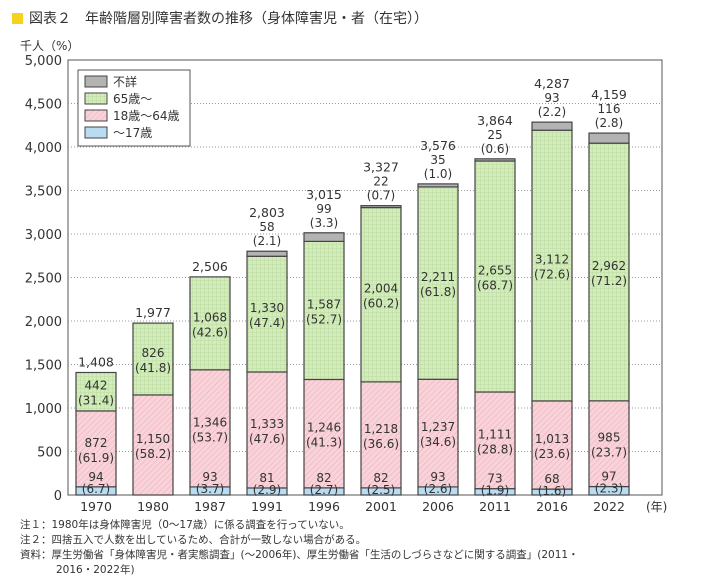  Describe the element at coordinates (609, 438) in the screenshot. I see `segment-value-label: 985` at that location.